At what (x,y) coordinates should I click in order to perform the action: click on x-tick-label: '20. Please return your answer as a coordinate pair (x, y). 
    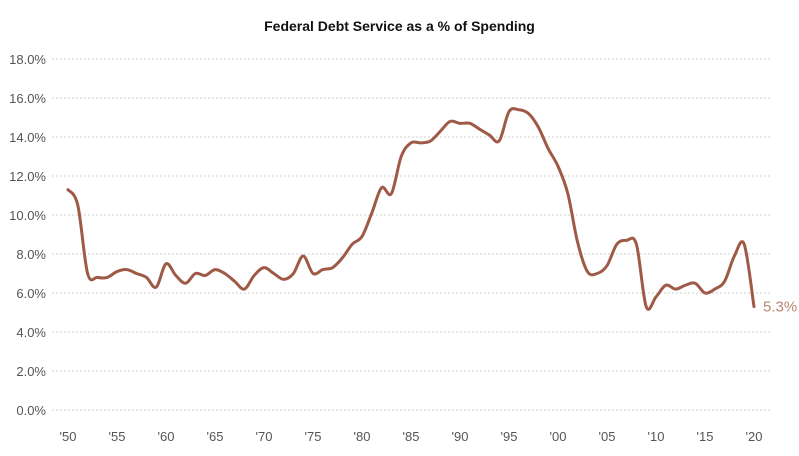
    Looking at the image, I should click on (754, 436).